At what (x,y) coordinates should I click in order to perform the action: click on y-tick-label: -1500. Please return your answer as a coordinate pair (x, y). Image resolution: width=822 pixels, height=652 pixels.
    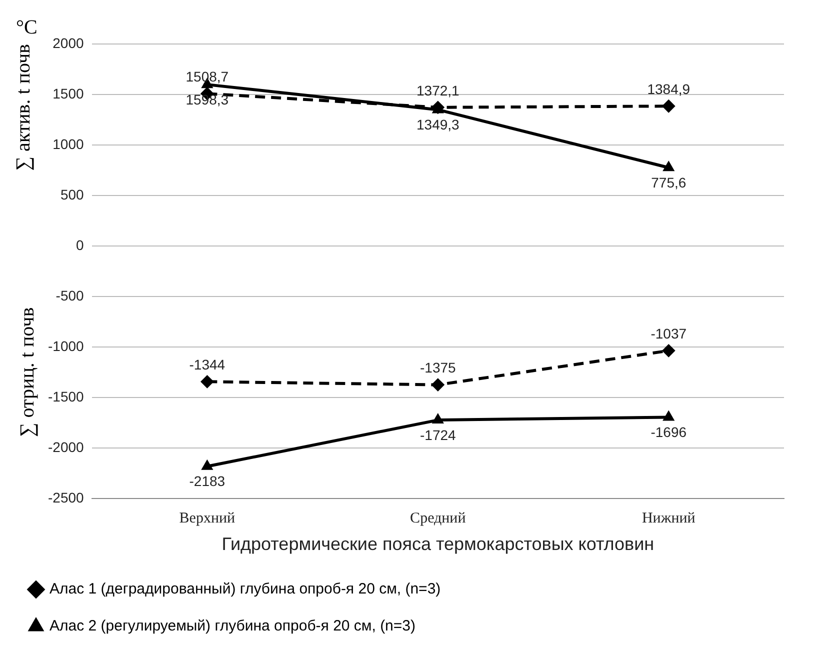
    Looking at the image, I should click on (66, 396).